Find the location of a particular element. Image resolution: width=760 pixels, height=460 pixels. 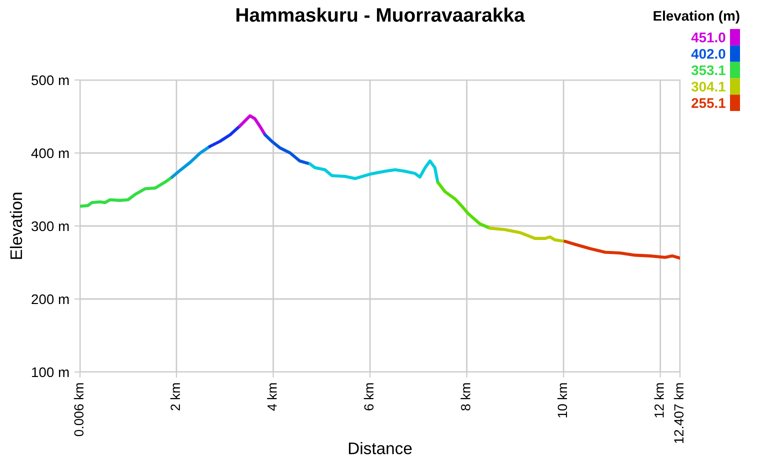

color-bar-label: 451.0 is located at coordinates (708, 37).